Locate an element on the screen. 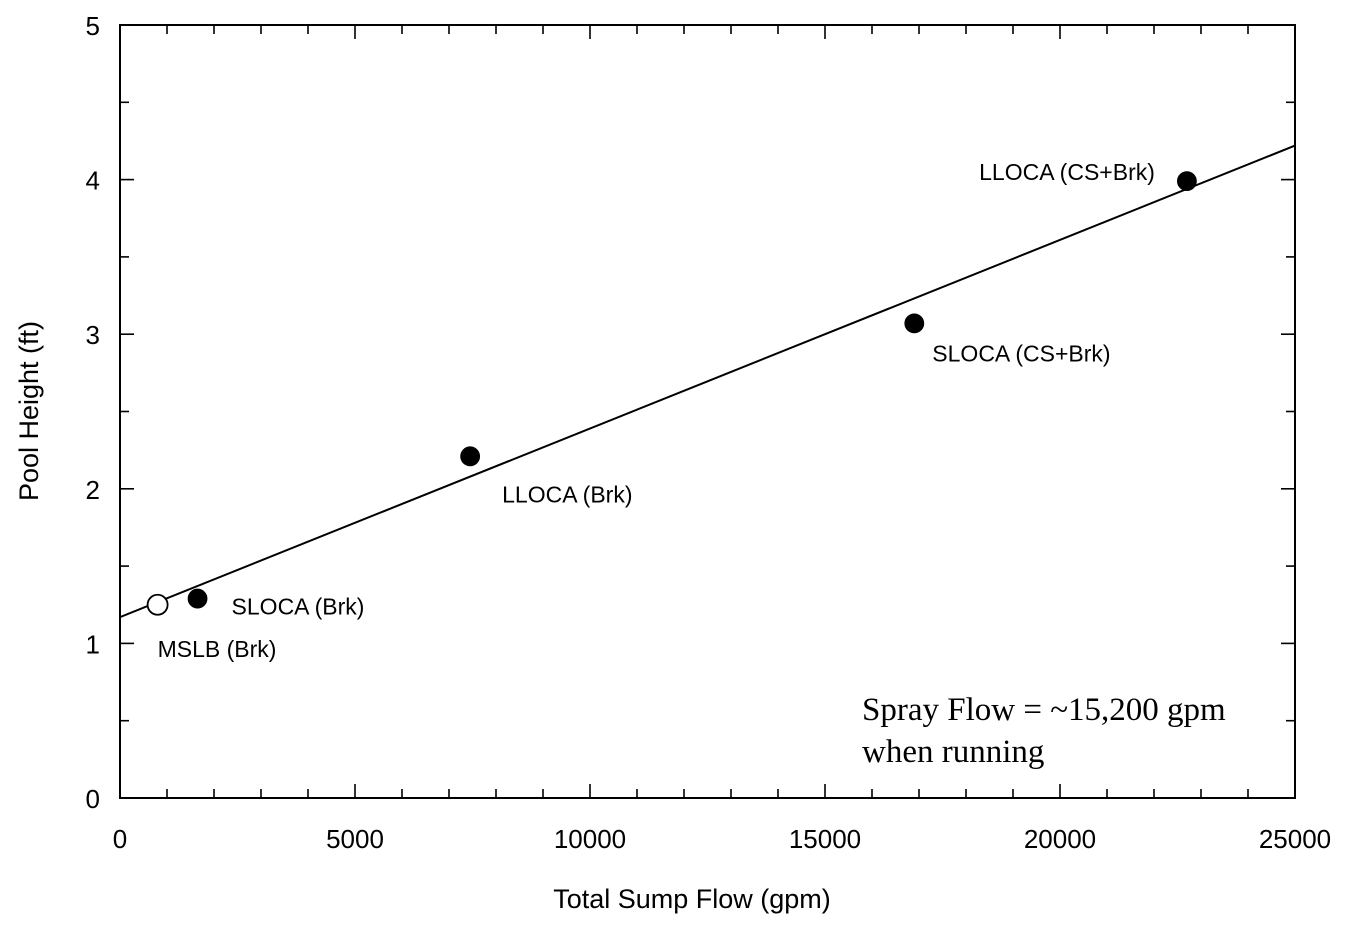  data-point-label: MSLB (Brk) is located at coordinates (217, 649).